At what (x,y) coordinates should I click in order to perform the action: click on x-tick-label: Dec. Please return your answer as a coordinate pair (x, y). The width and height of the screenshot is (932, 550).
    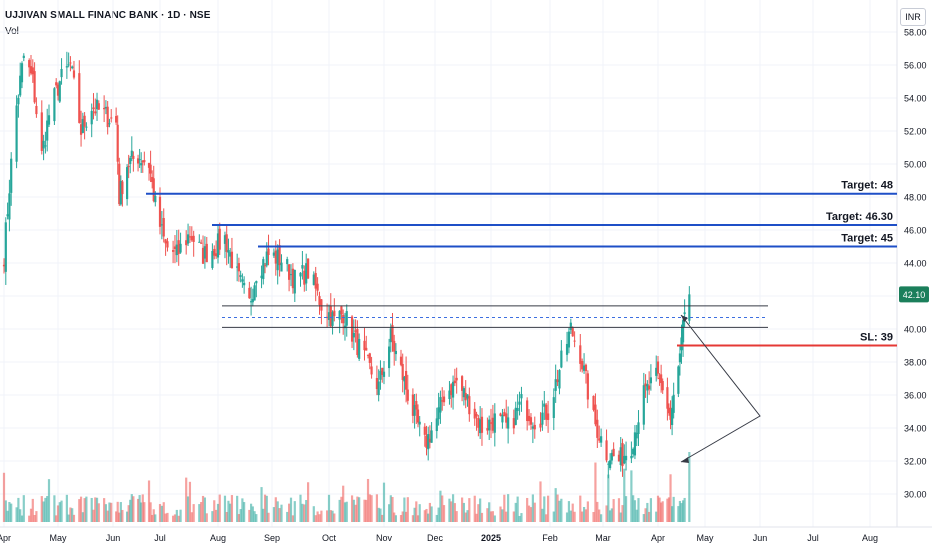
    Looking at the image, I should click on (435, 538).